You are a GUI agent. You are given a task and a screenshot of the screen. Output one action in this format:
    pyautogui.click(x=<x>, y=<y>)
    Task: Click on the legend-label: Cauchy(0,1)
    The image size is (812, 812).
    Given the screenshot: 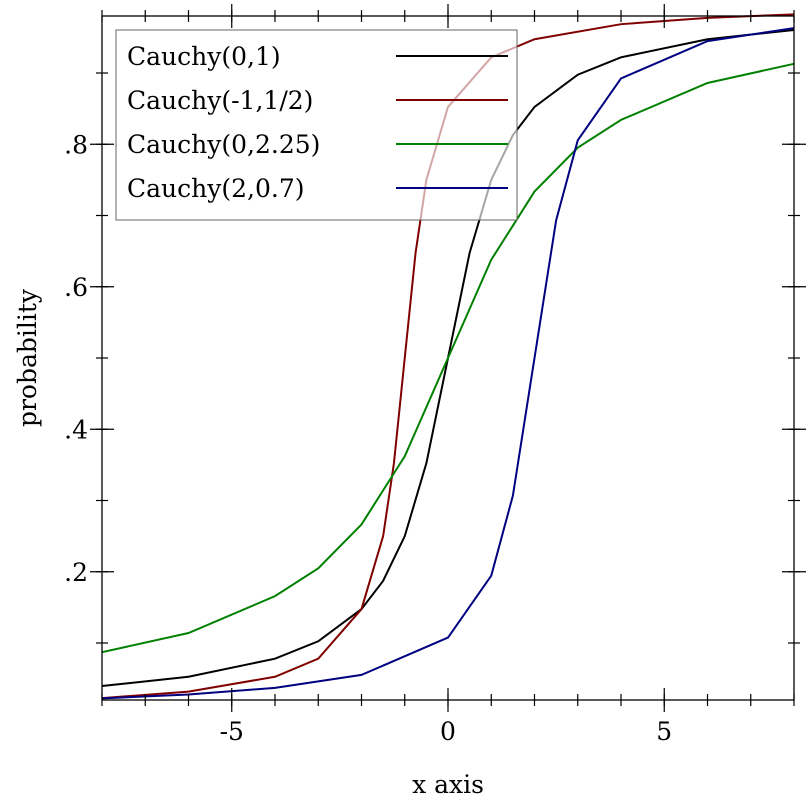 What is the action you would take?
    pyautogui.click(x=204, y=56)
    